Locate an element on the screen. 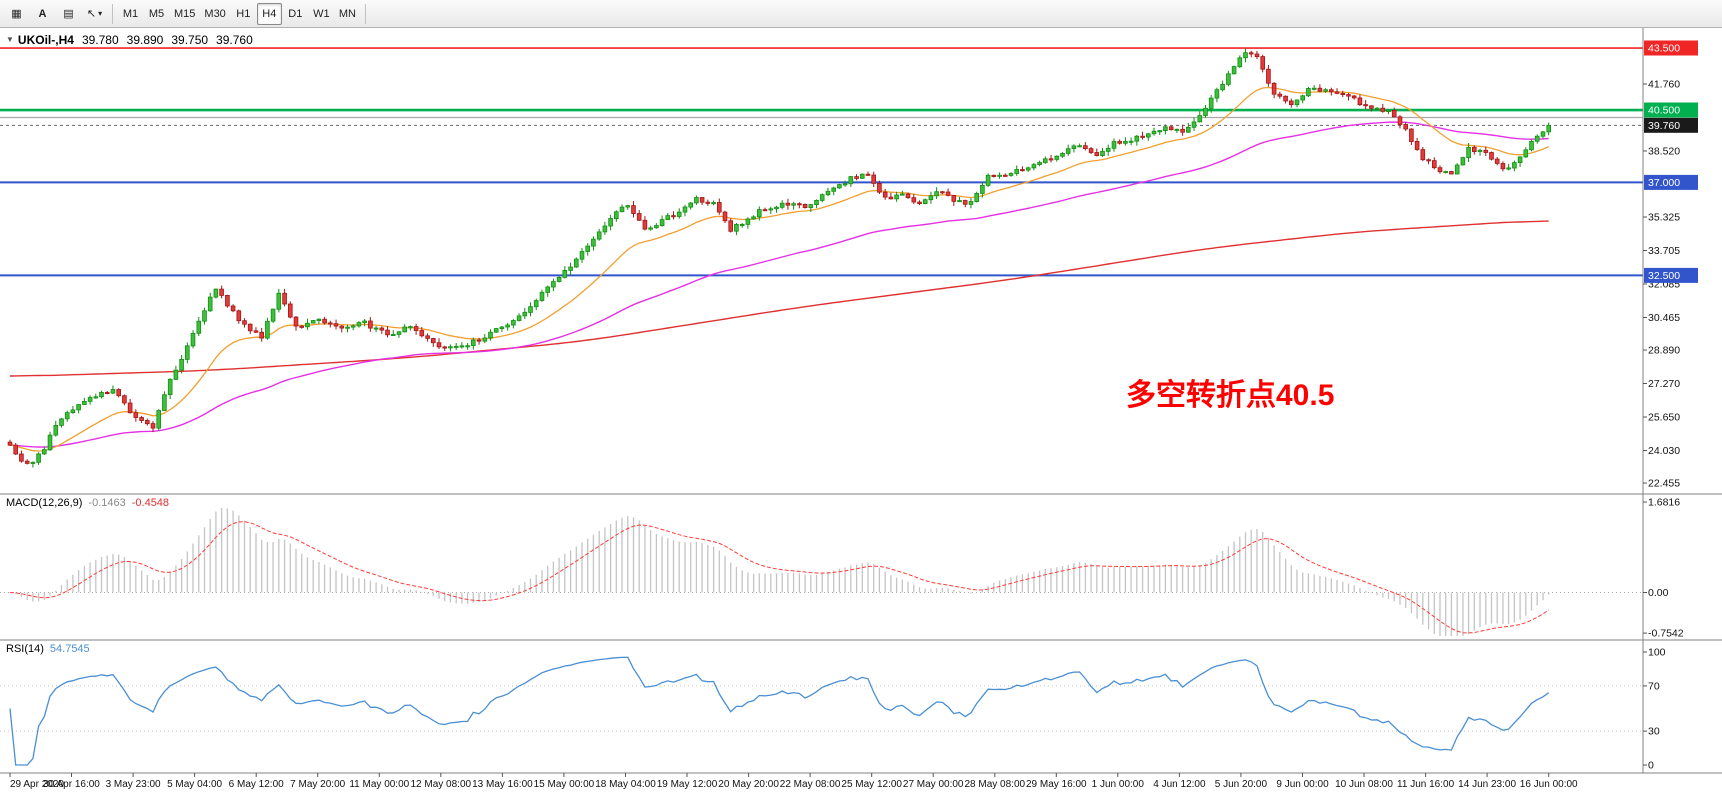 The height and width of the screenshot is (798, 1722). svg-text: 22 May 08:00 is located at coordinates (810, 784).